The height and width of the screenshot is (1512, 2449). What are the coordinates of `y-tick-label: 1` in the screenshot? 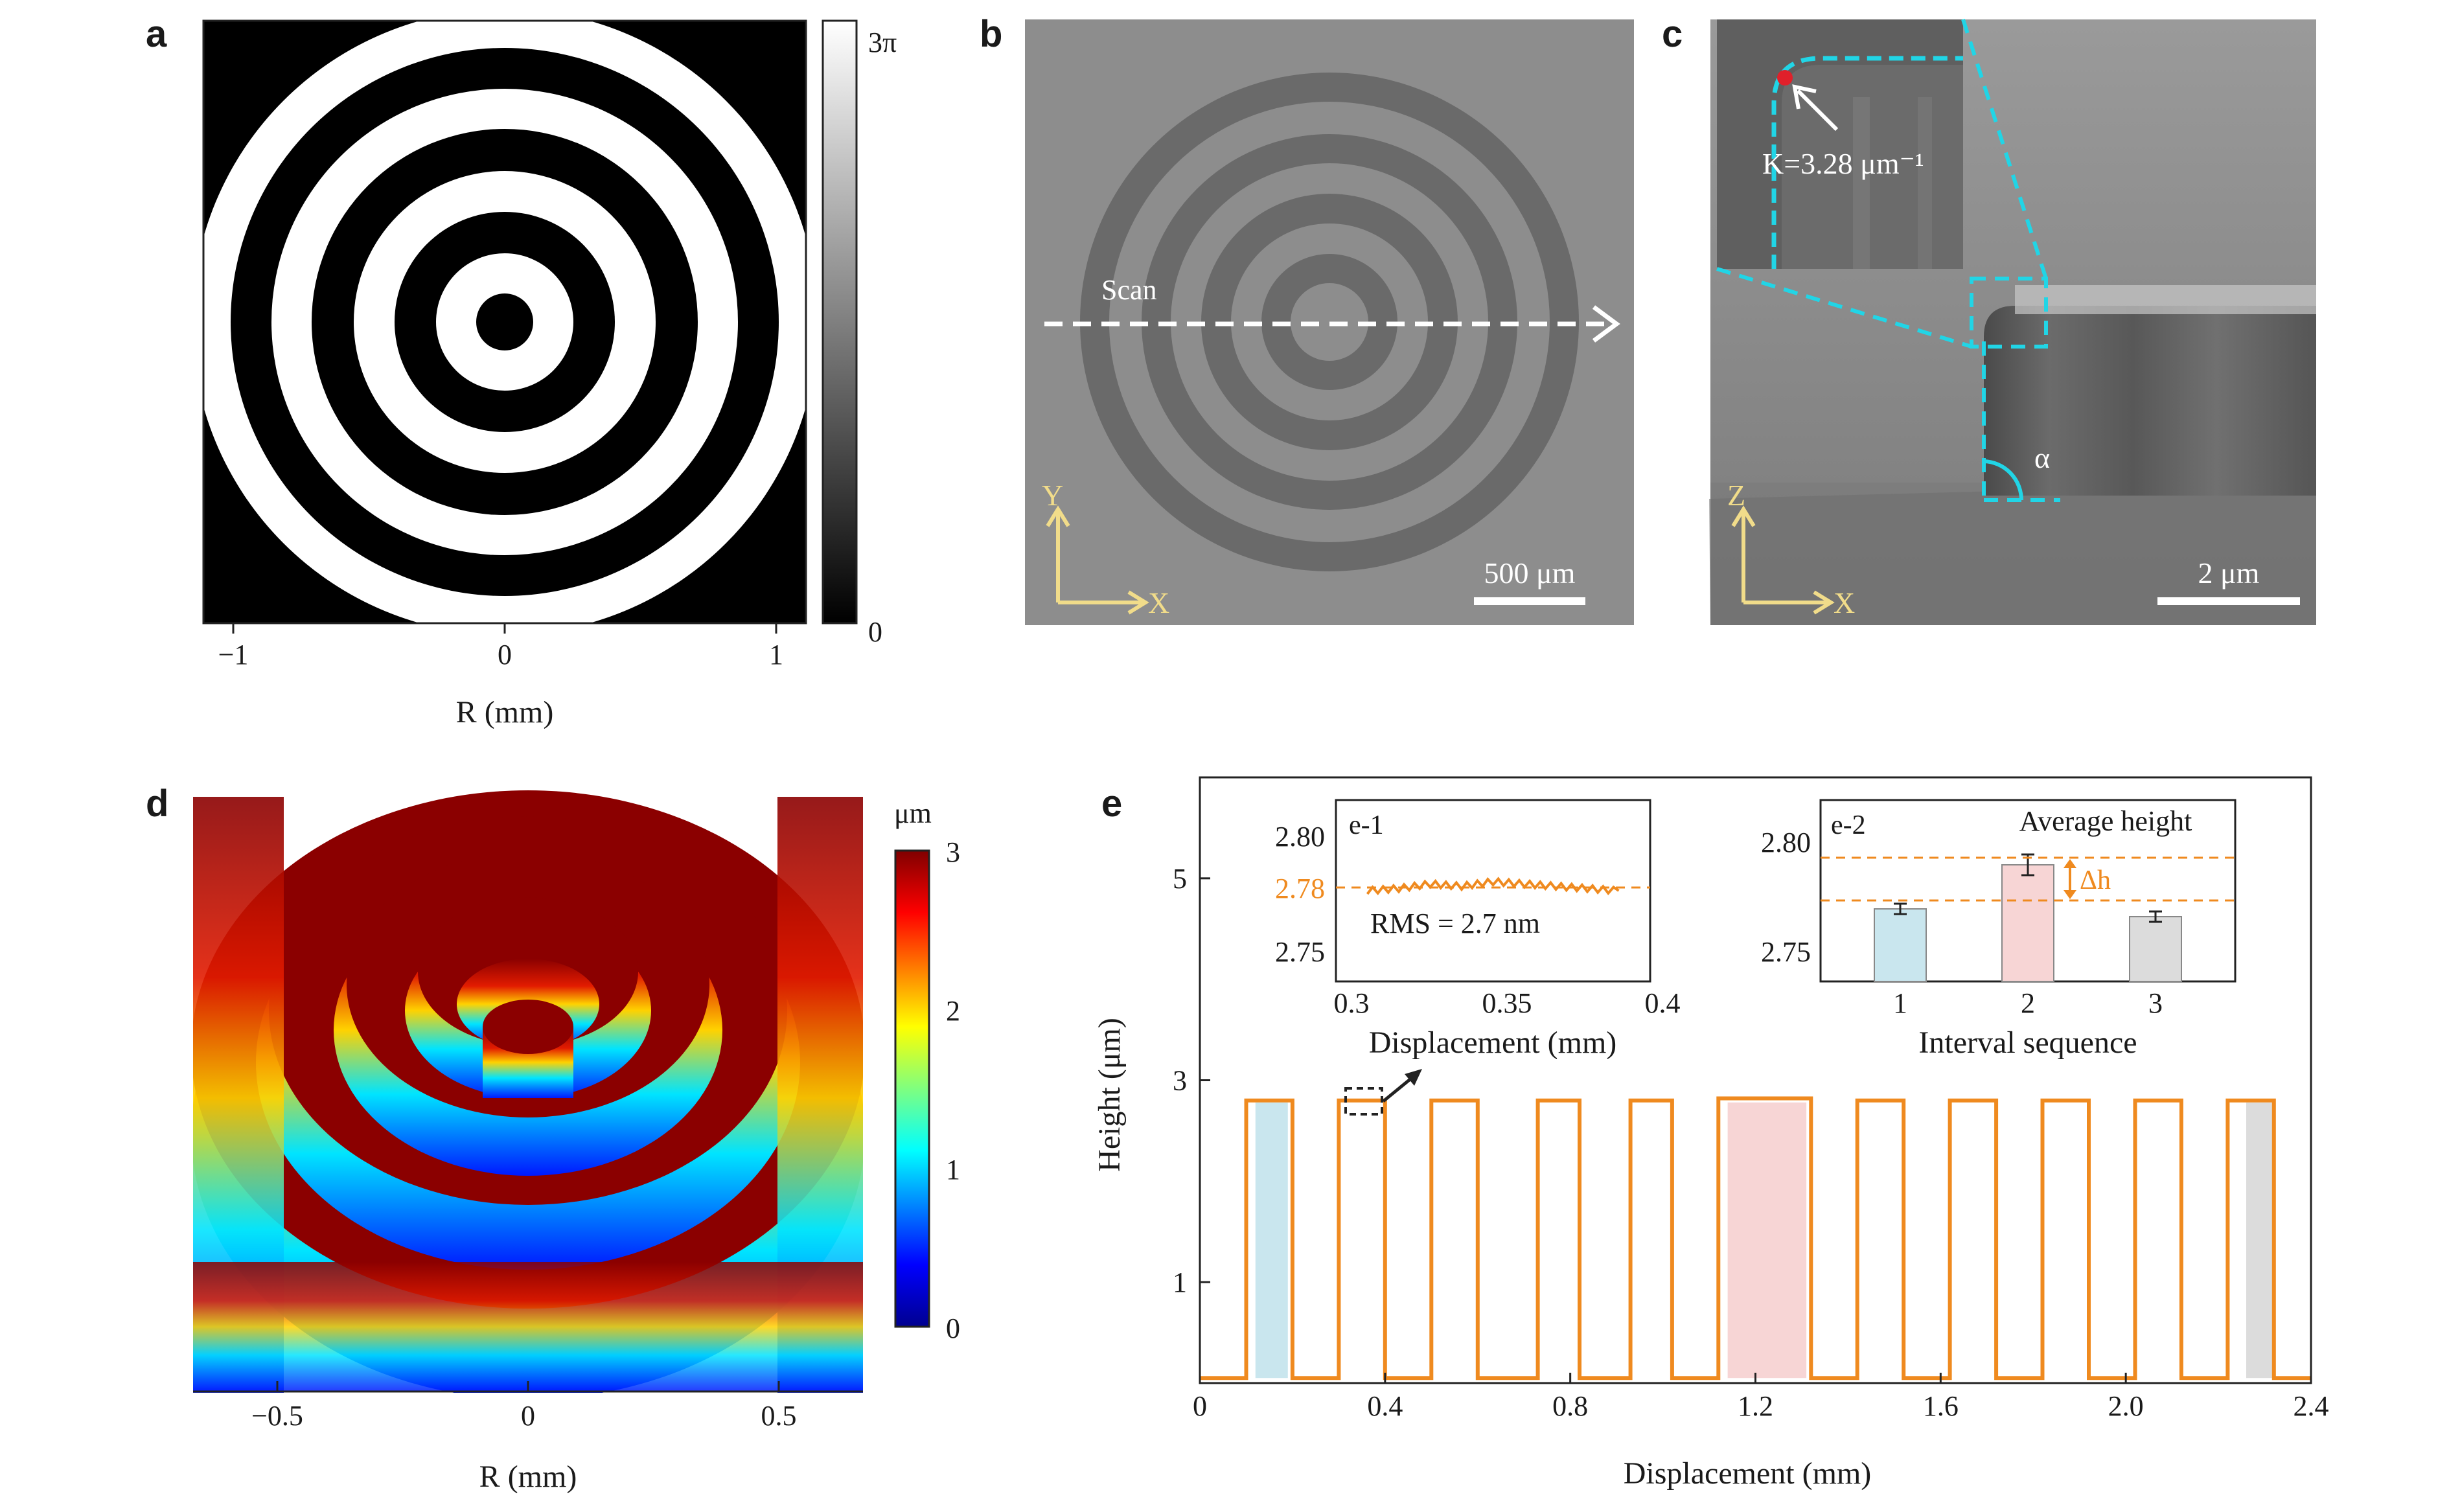 It's located at (1180, 1282).